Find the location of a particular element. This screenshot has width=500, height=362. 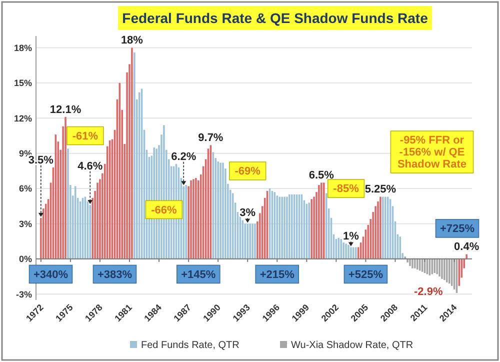

annotation: -85% is located at coordinates (346, 189).